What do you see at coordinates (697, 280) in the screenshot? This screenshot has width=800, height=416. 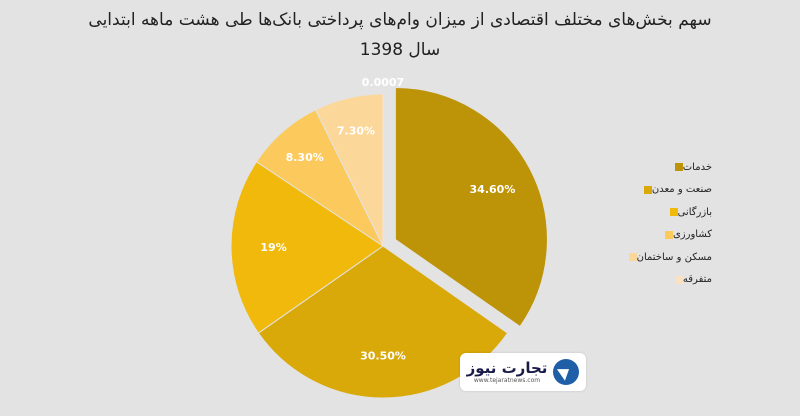 I see `legend-label-5: متفرقه` at bounding box center [697, 280].